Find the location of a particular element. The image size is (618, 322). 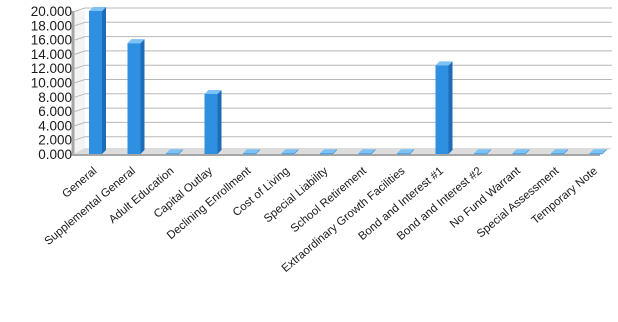

x-tick-label-no-fund-warrant: No Fund Warrant is located at coordinates (486, 198).